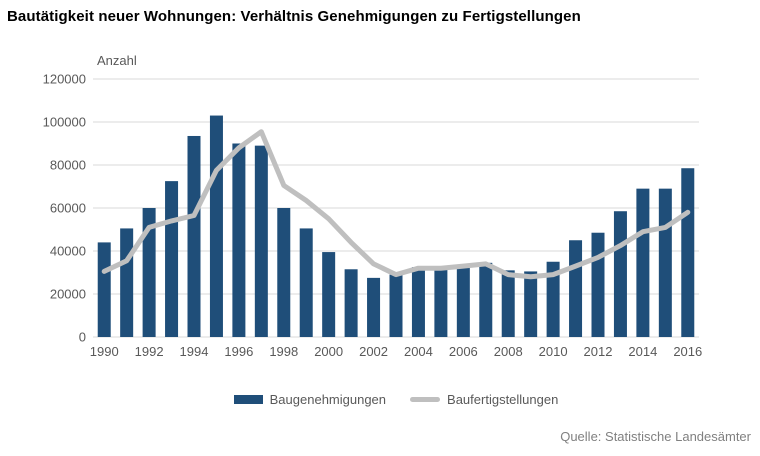  What do you see at coordinates (688, 252) in the screenshot?
I see `bar-2016` at bounding box center [688, 252].